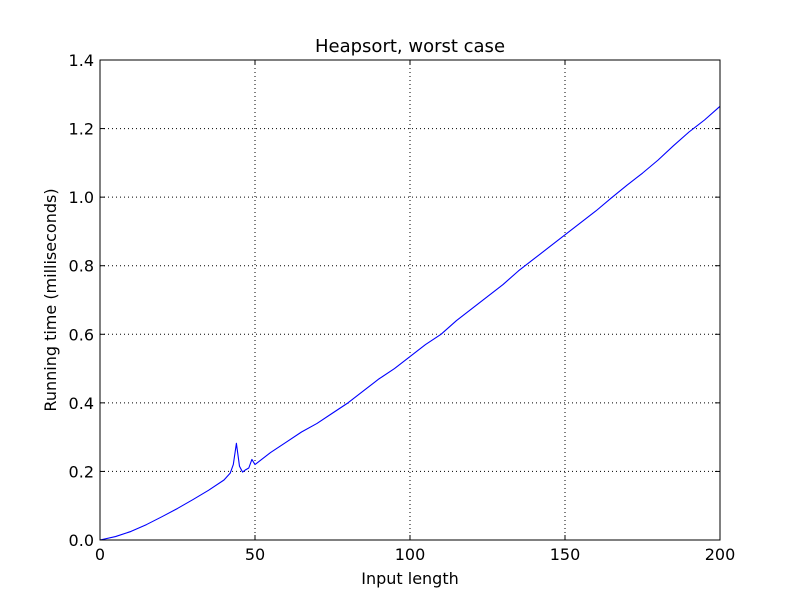  What do you see at coordinates (410, 554) in the screenshot?
I see `x-tick-label: 100` at bounding box center [410, 554].